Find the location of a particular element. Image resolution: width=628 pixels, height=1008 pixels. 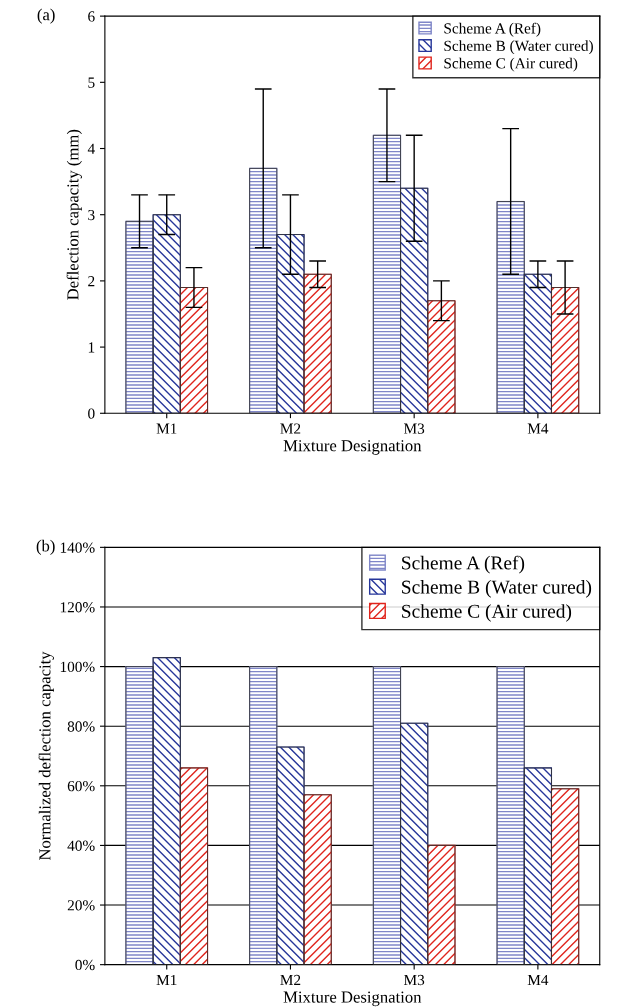

y-tick-label: 140% is located at coordinates (77, 547).